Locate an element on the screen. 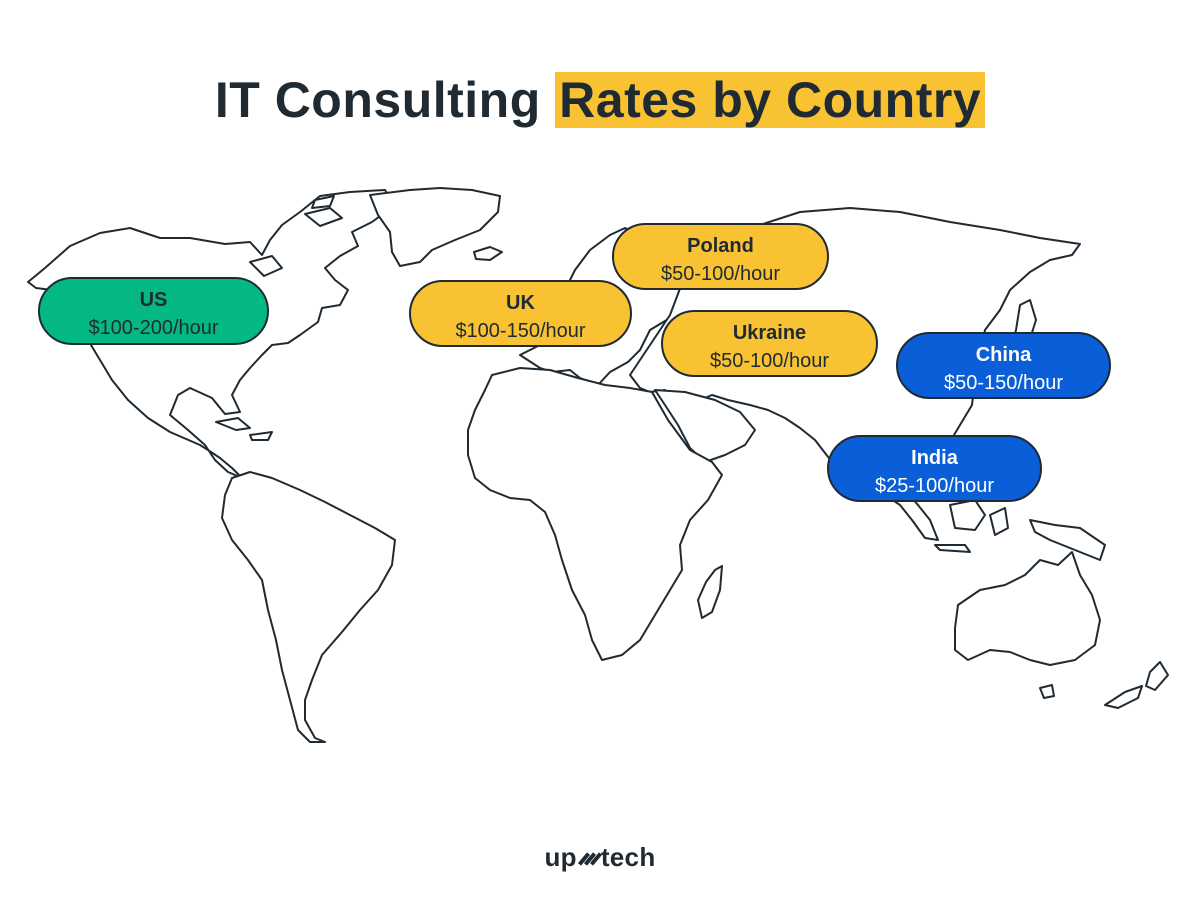  title-part-highlight: Rates by Country is located at coordinates (770, 100).